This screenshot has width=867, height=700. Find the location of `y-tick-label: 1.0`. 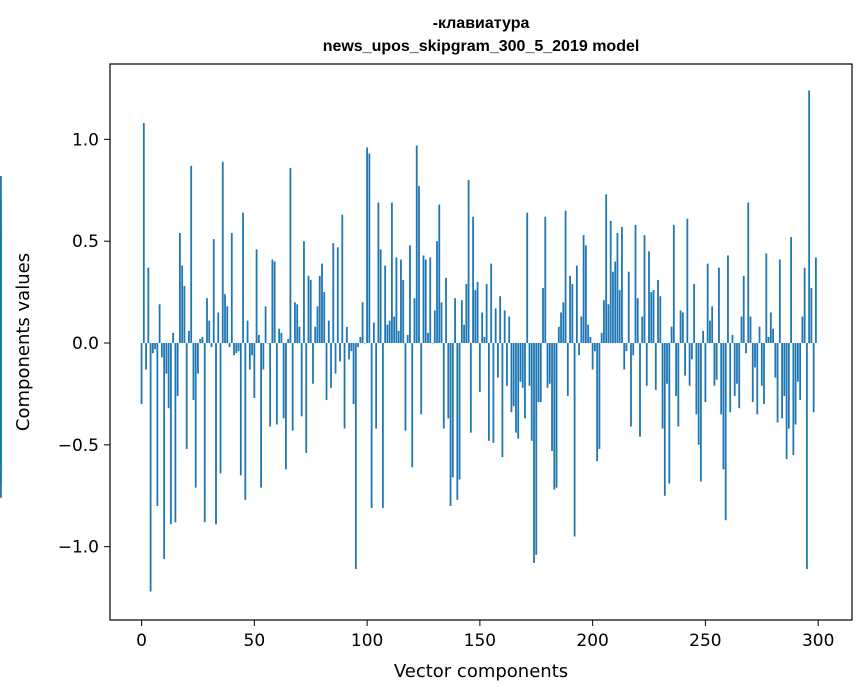

y-tick-label: 1.0 is located at coordinates (85, 140).